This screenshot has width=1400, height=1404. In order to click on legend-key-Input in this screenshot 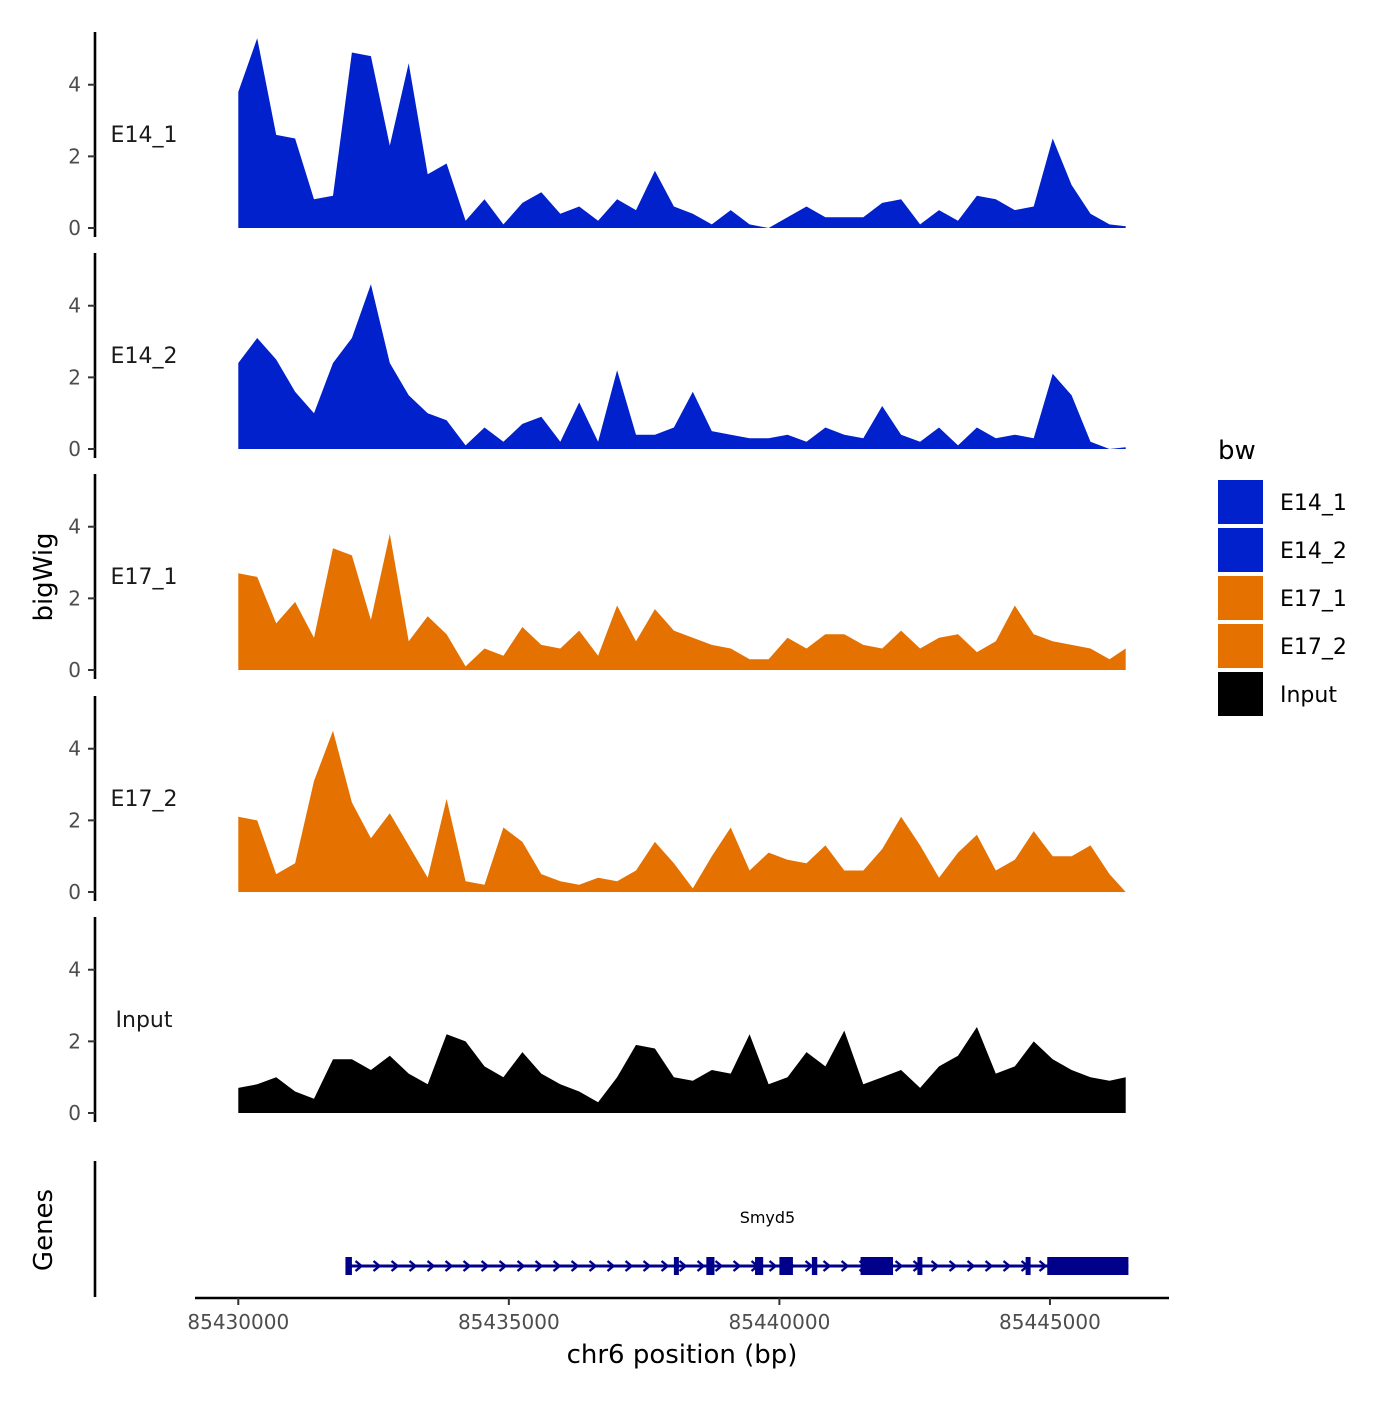, I will do `click(1240, 694)`.